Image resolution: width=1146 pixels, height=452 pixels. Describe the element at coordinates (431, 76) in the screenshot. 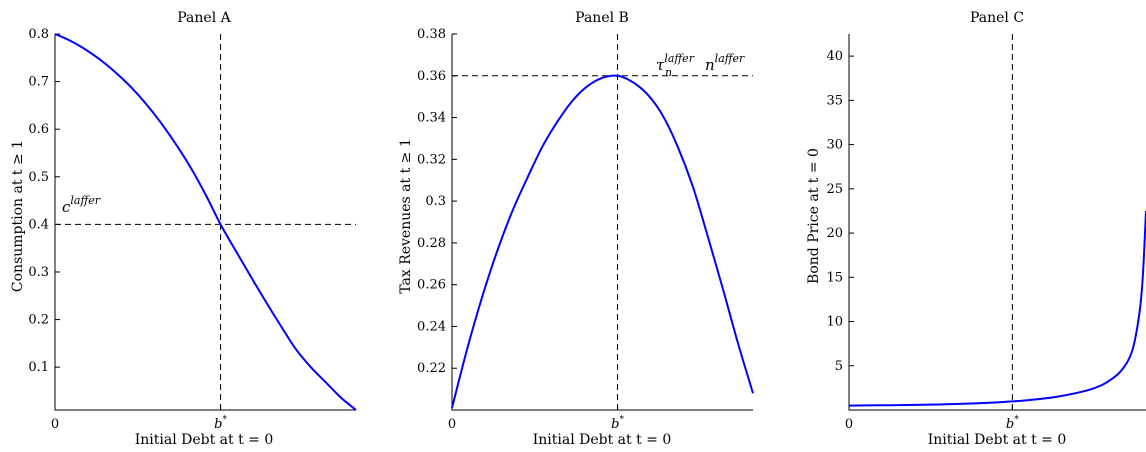

I see `y-tick-label: 0.36` at that location.